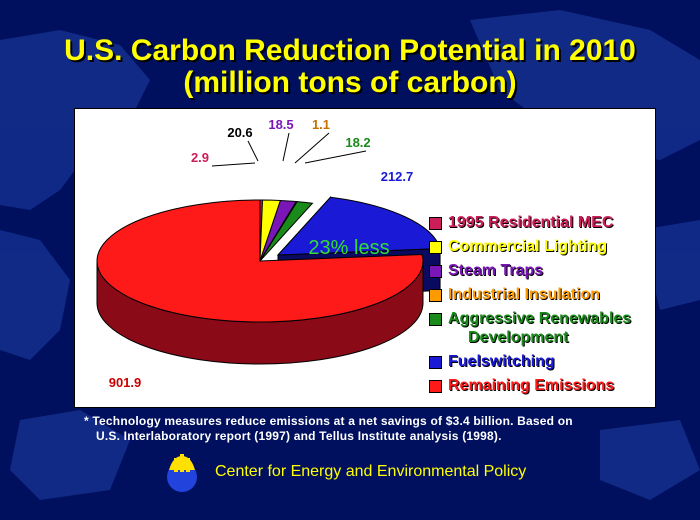  I want to click on legend-label: Commercial Lighting, so click(528, 246).